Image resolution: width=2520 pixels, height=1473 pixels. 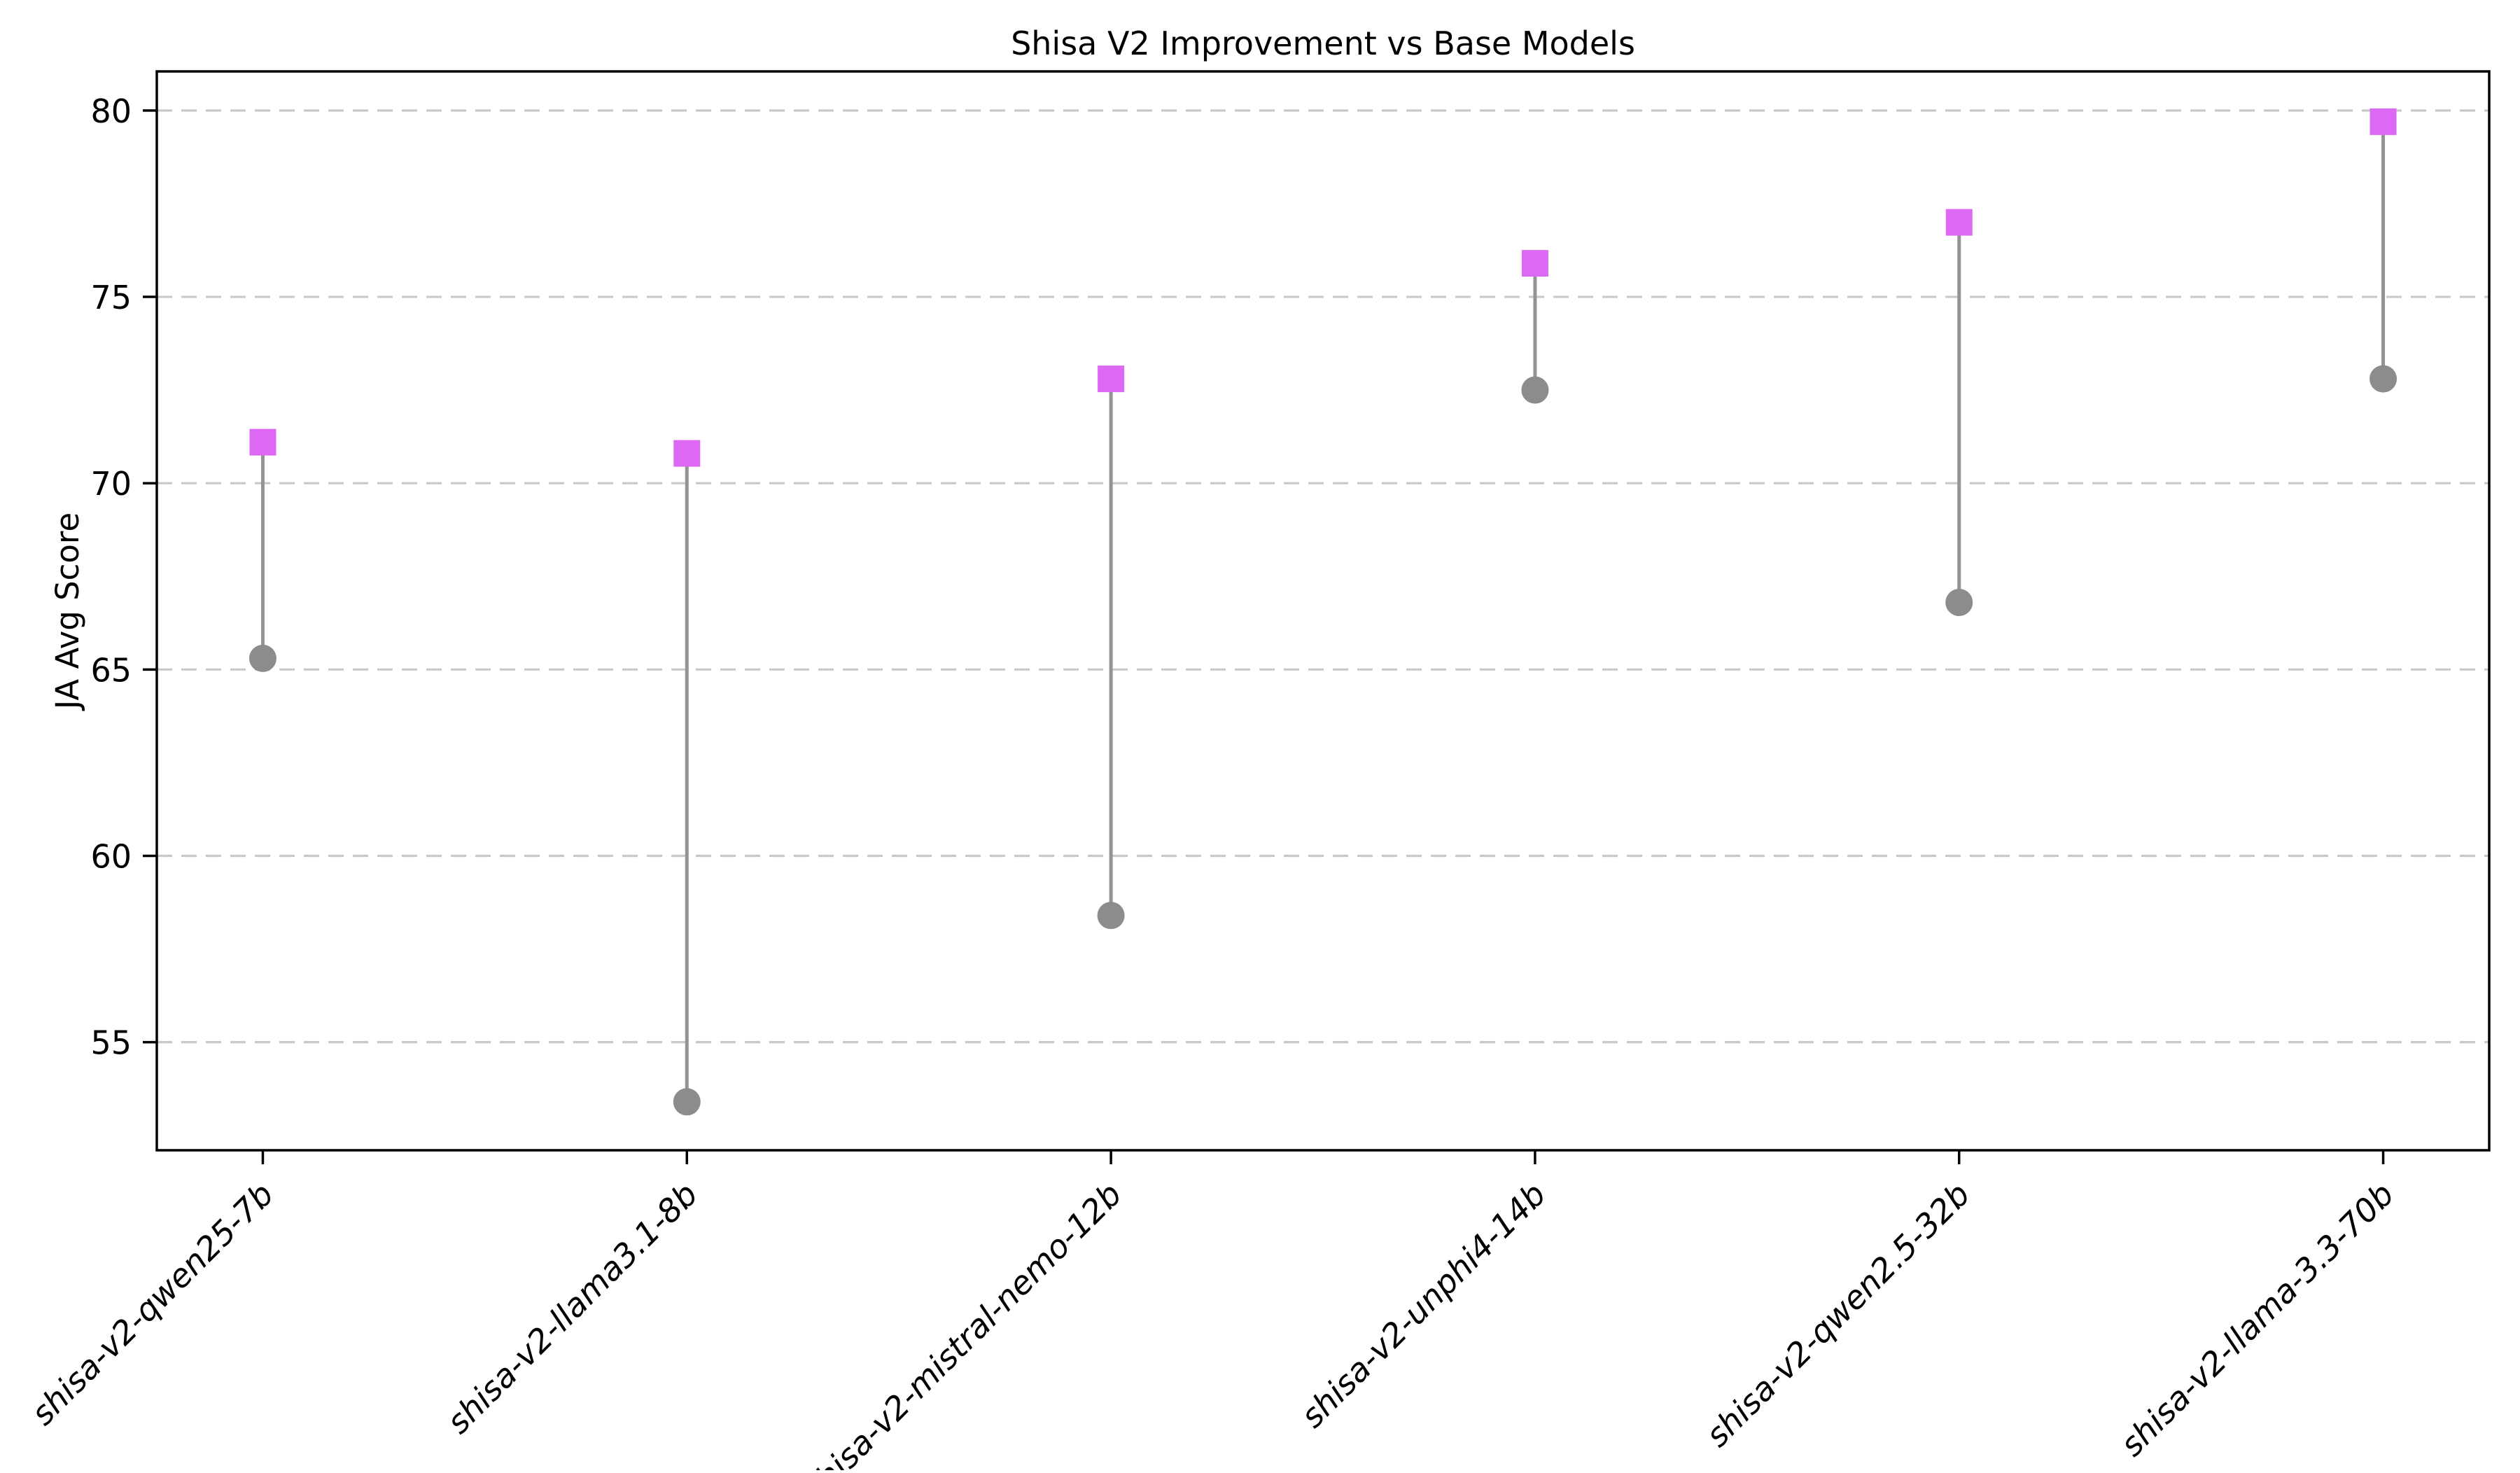 I want to click on y-tick-label: 75, so click(x=111, y=297).